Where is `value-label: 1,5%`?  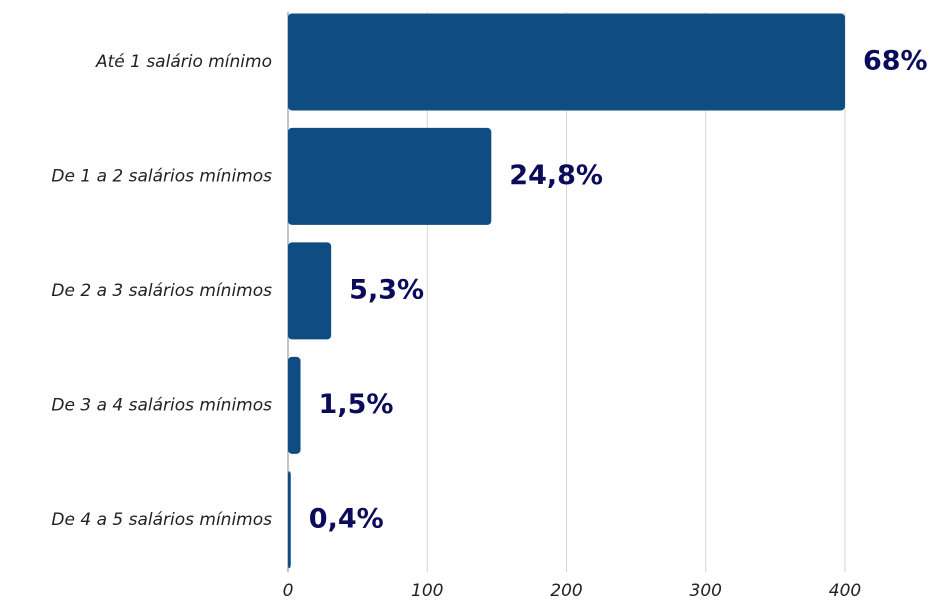 value-label: 1,5% is located at coordinates (356, 404).